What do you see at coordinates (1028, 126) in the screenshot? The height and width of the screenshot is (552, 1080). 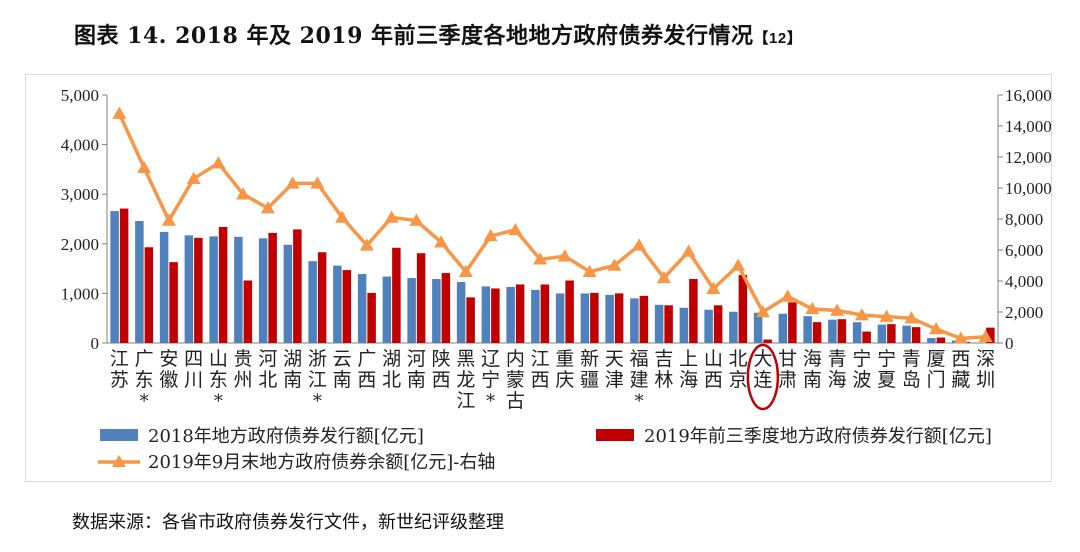 I see `right-axis-tick-label: 14,000` at bounding box center [1028, 126].